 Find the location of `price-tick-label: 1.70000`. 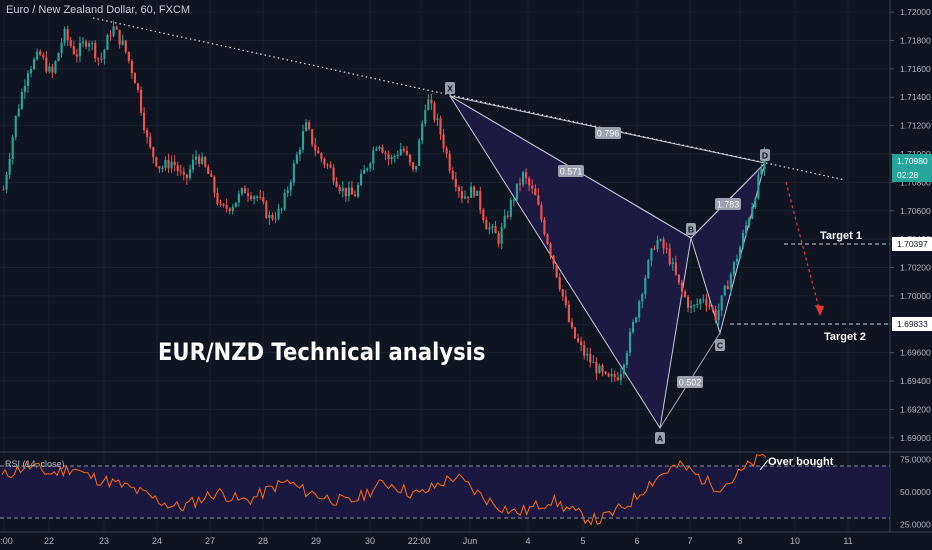

price-tick-label: 1.70000 is located at coordinates (915, 296).